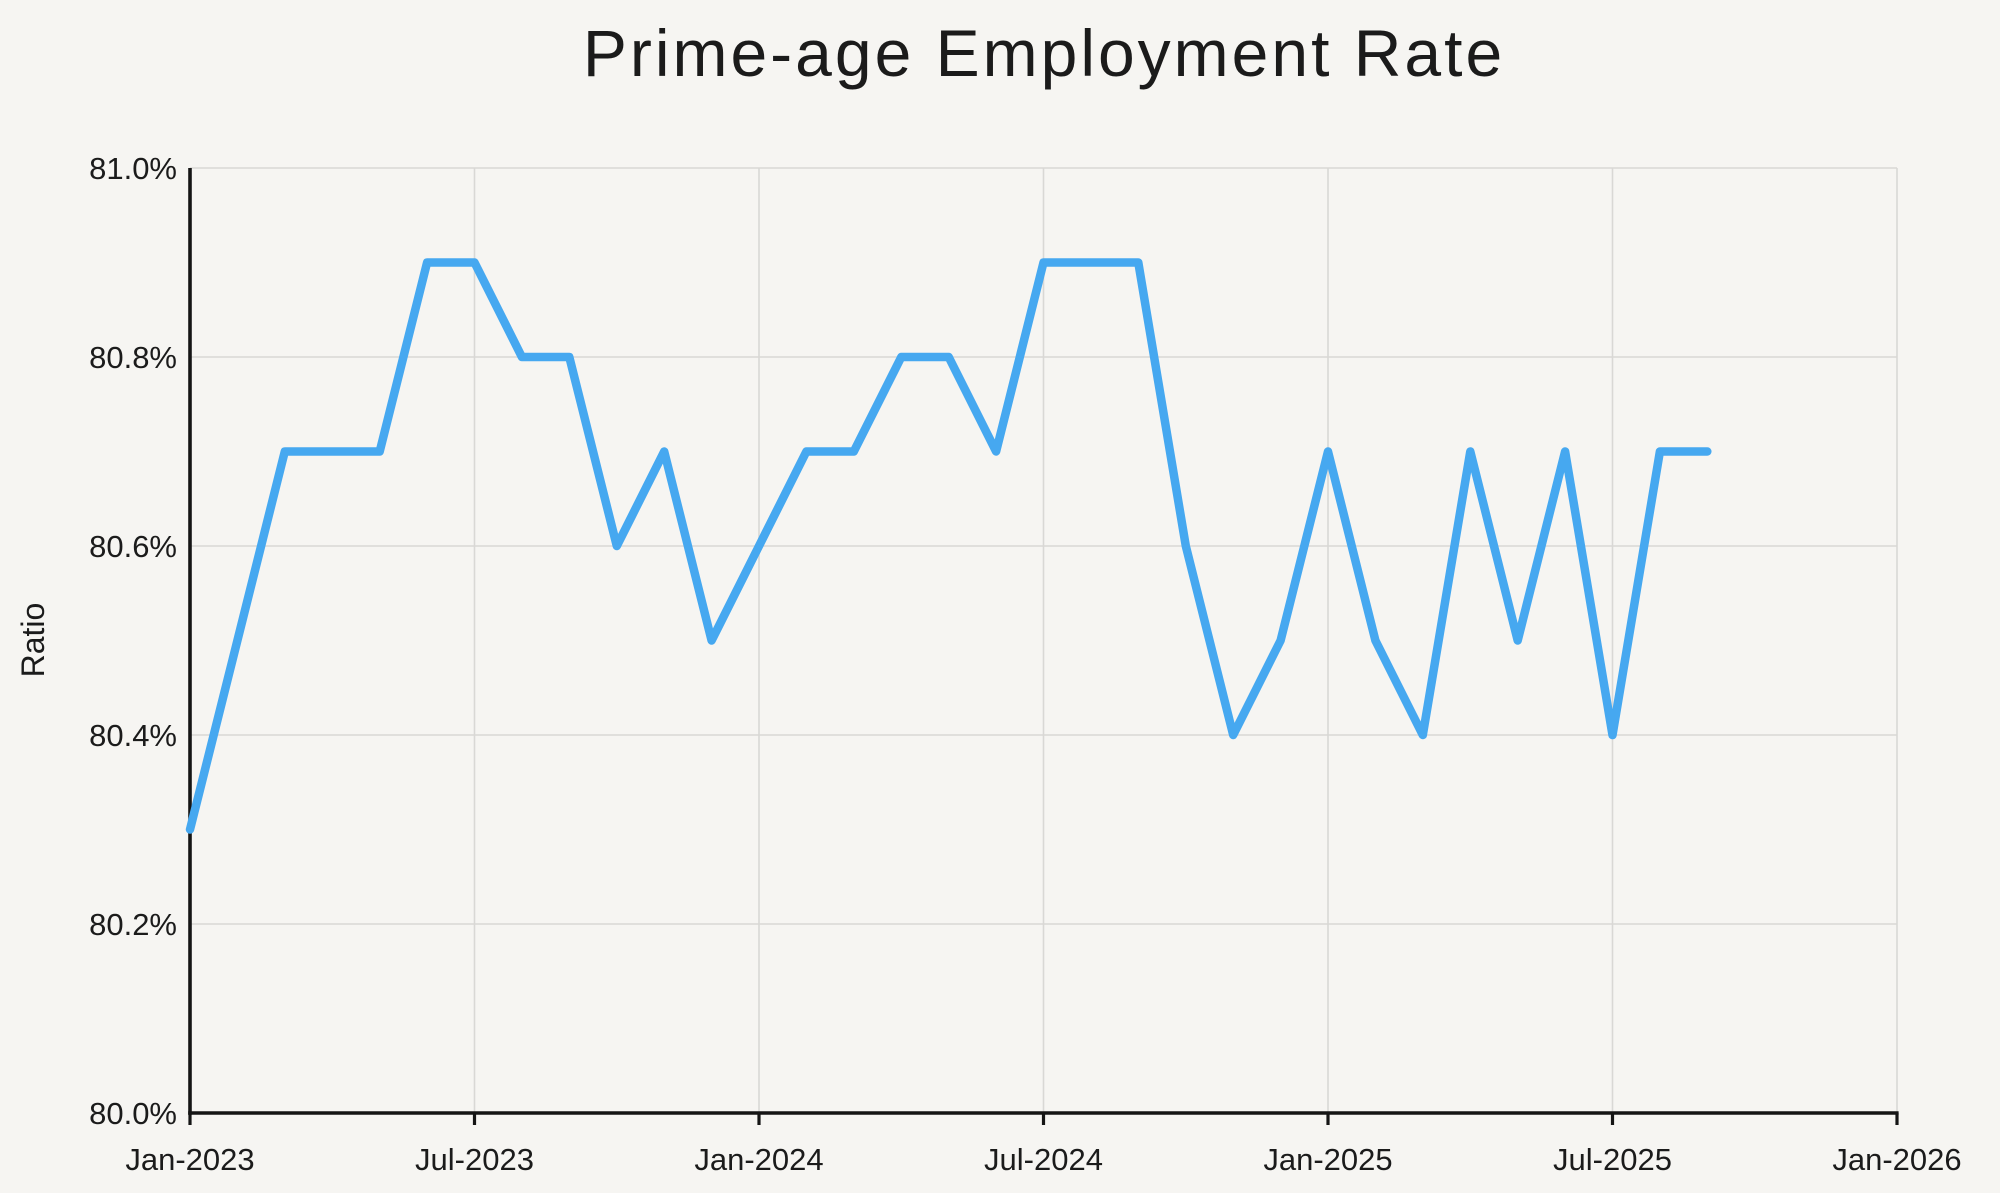 This screenshot has width=2000, height=1193. What do you see at coordinates (133, 546) in the screenshot?
I see `y-tick-label: 80.6%` at bounding box center [133, 546].